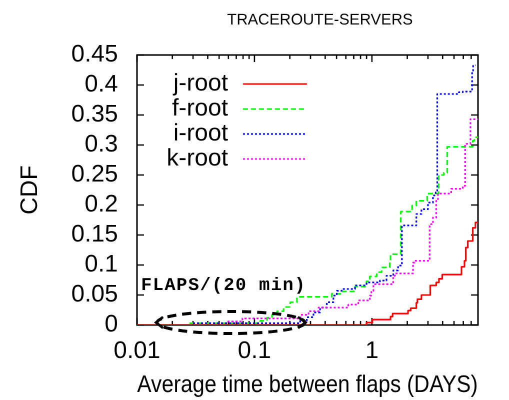 This screenshot has width=509, height=400. What do you see at coordinates (307, 384) in the screenshot?
I see `x-axis-title: Average time between flaps (DAYS)` at bounding box center [307, 384].